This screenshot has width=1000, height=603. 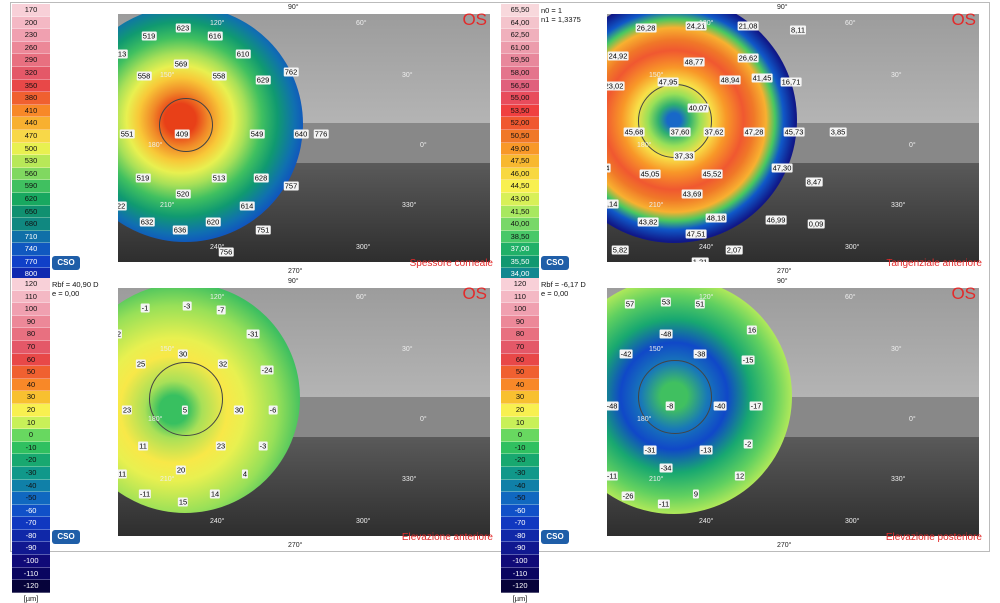 I want to click on fit-parameter: Rbf = -6,17 D, so click(x=563, y=284).